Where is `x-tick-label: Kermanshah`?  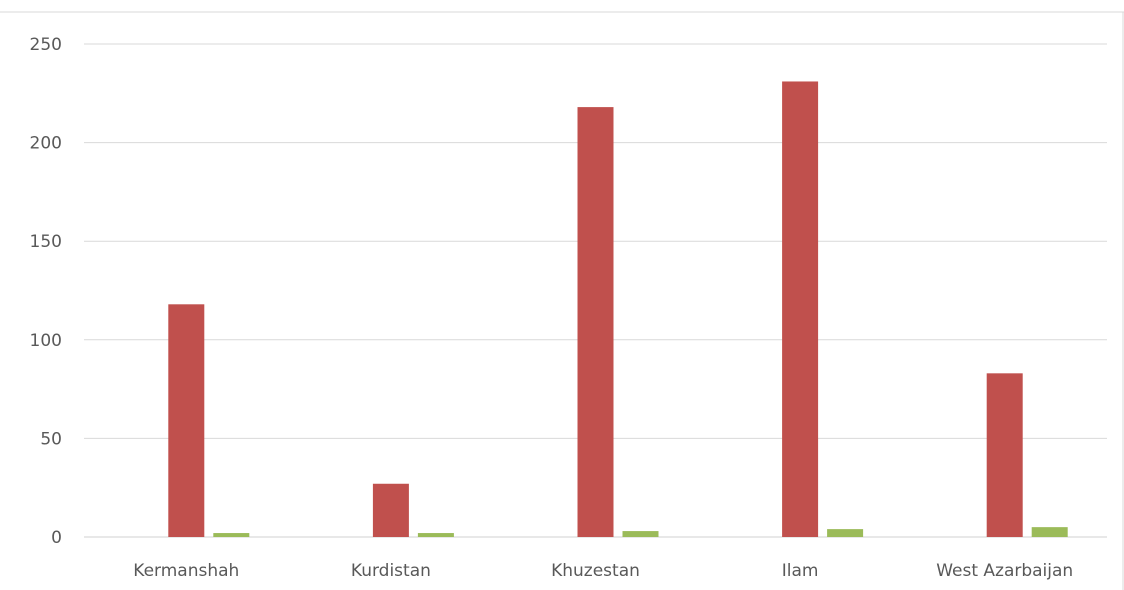
x-tick-label: Kermanshah is located at coordinates (186, 571).